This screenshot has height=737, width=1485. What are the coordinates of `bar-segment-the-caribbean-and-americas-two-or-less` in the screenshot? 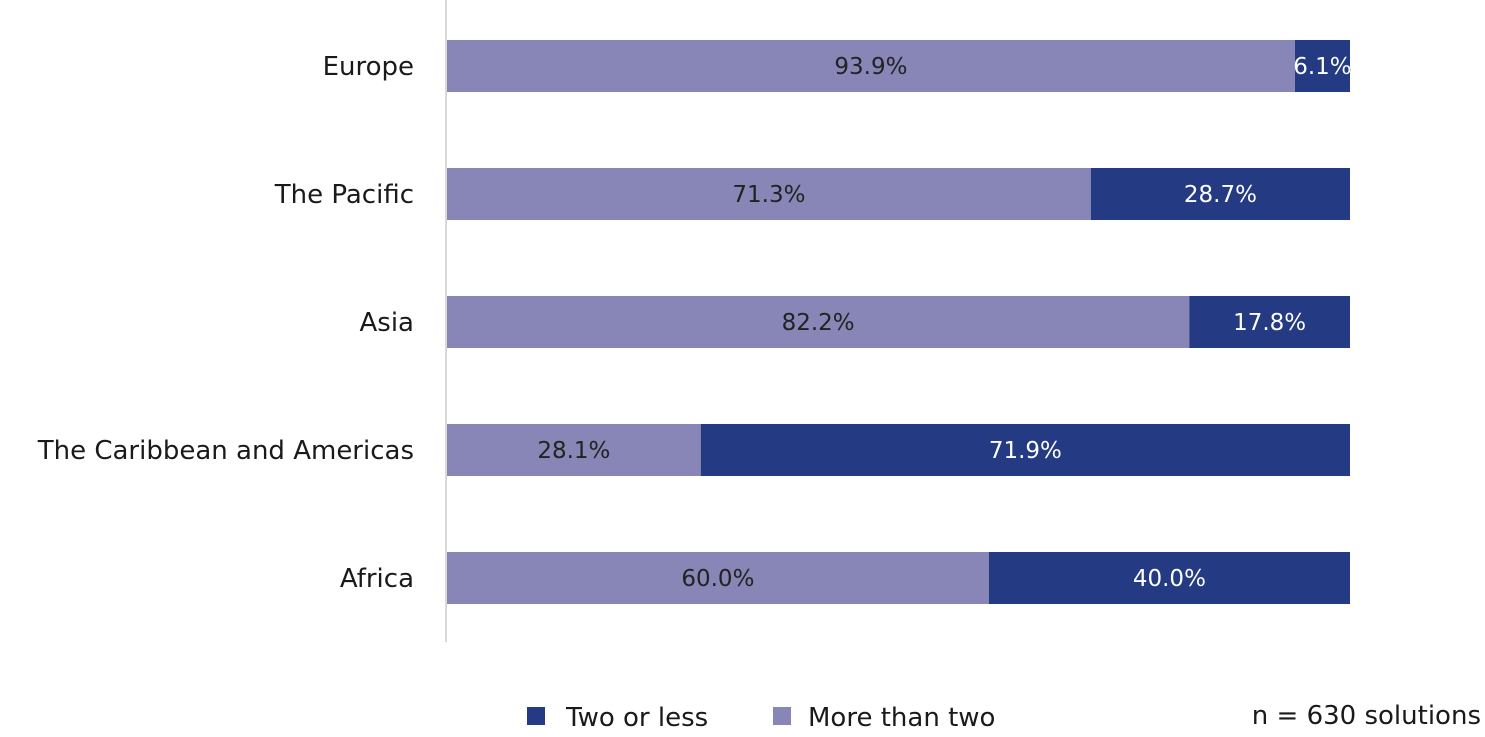 It's located at (1025, 450).